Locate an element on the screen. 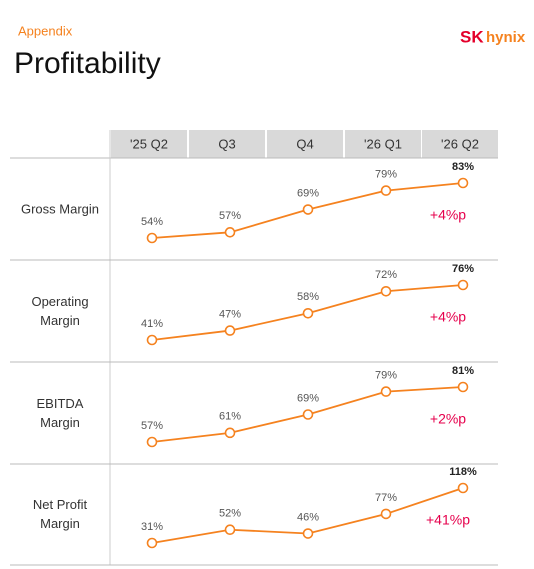 The height and width of the screenshot is (569, 534). value-label: 31% is located at coordinates (152, 527).